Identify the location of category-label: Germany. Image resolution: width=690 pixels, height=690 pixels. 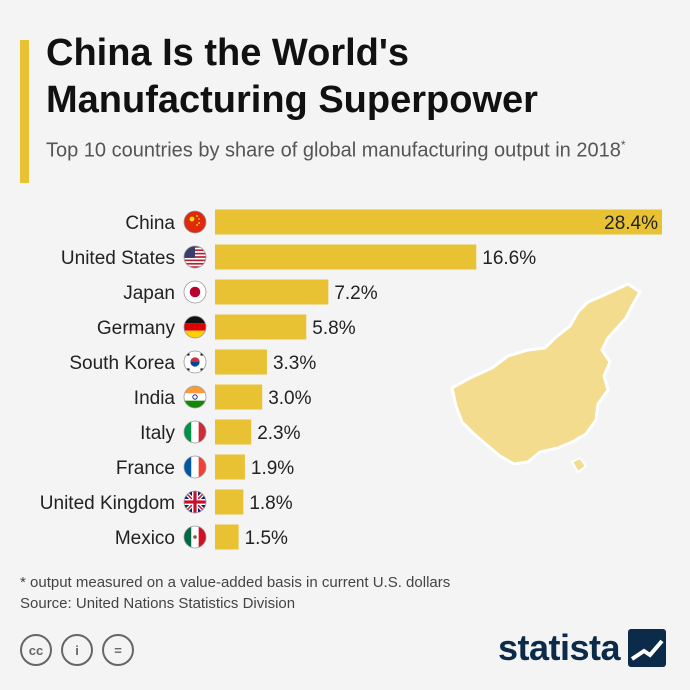
(136, 328).